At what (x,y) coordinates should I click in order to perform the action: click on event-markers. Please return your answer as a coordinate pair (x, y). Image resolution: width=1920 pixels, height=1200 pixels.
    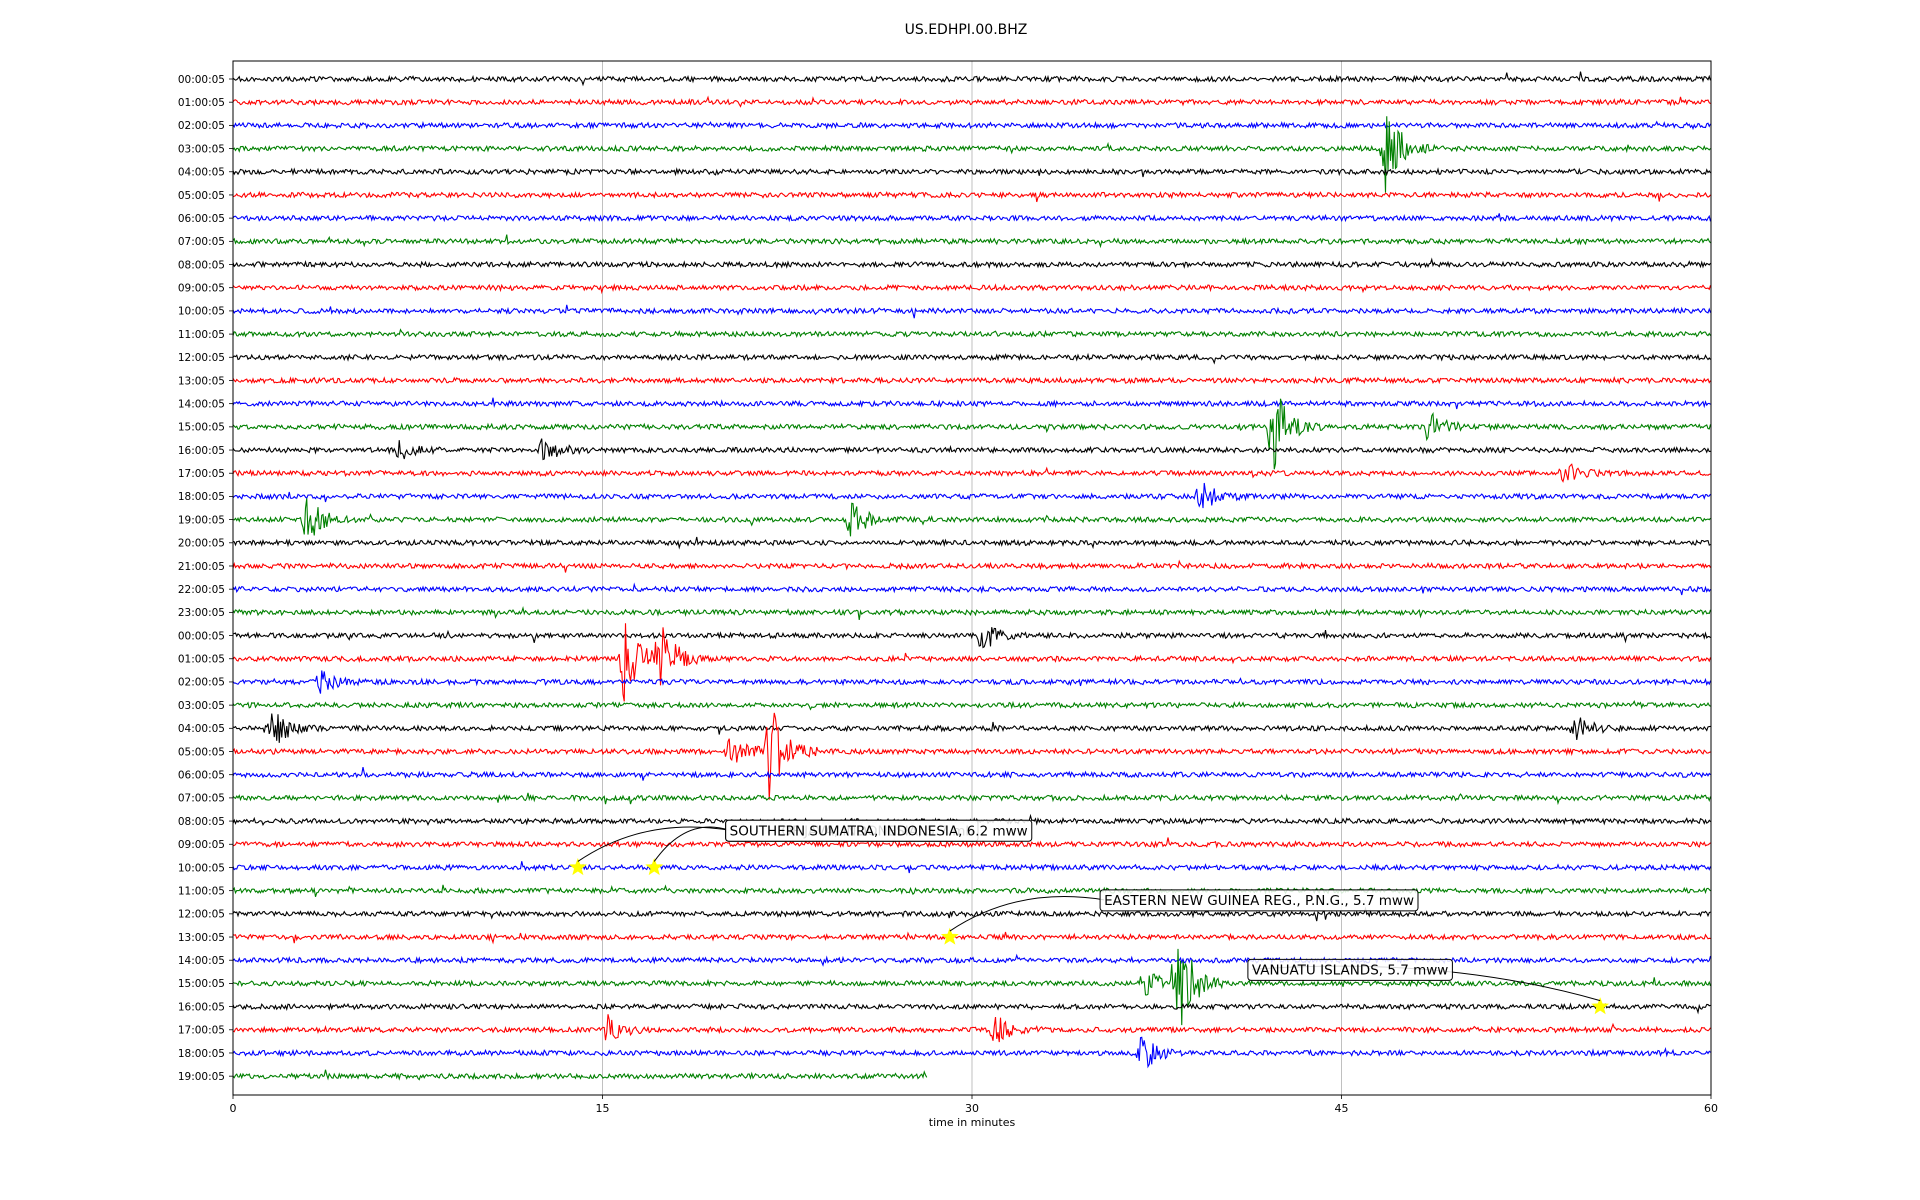
    Looking at the image, I should click on (1089, 936).